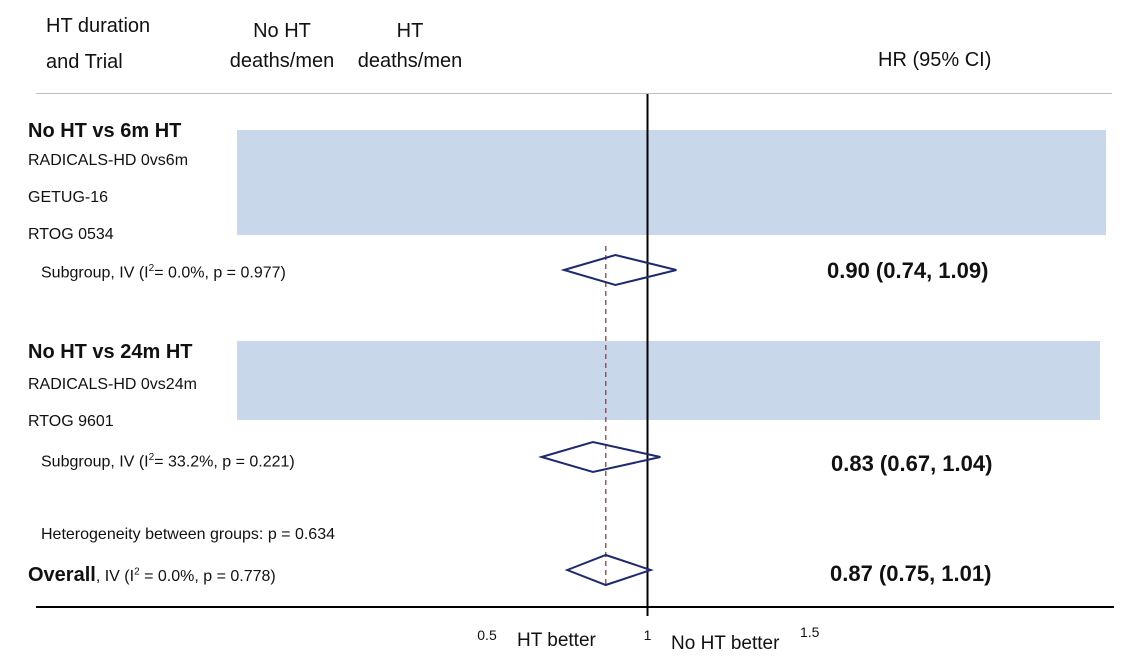 The height and width of the screenshot is (670, 1144). What do you see at coordinates (71, 234) in the screenshot?
I see `study-label: RTOG 0534` at bounding box center [71, 234].